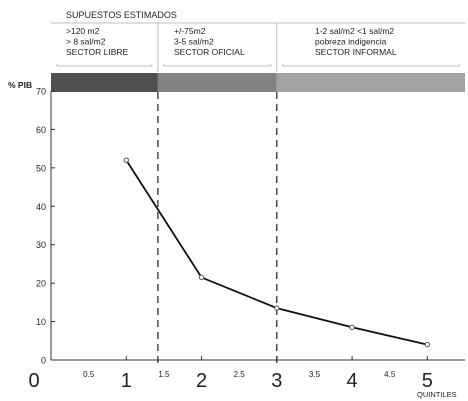  Describe the element at coordinates (351, 42) in the screenshot. I see `sector-label-line: pobreza indigencia` at that location.